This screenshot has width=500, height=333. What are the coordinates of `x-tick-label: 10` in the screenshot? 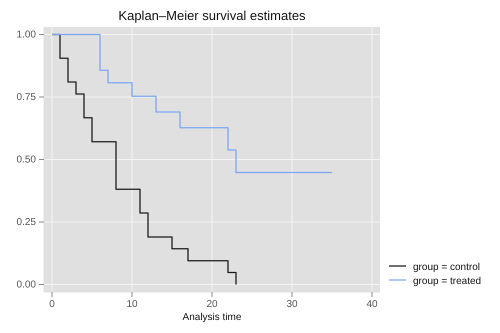 It's located at (132, 304).